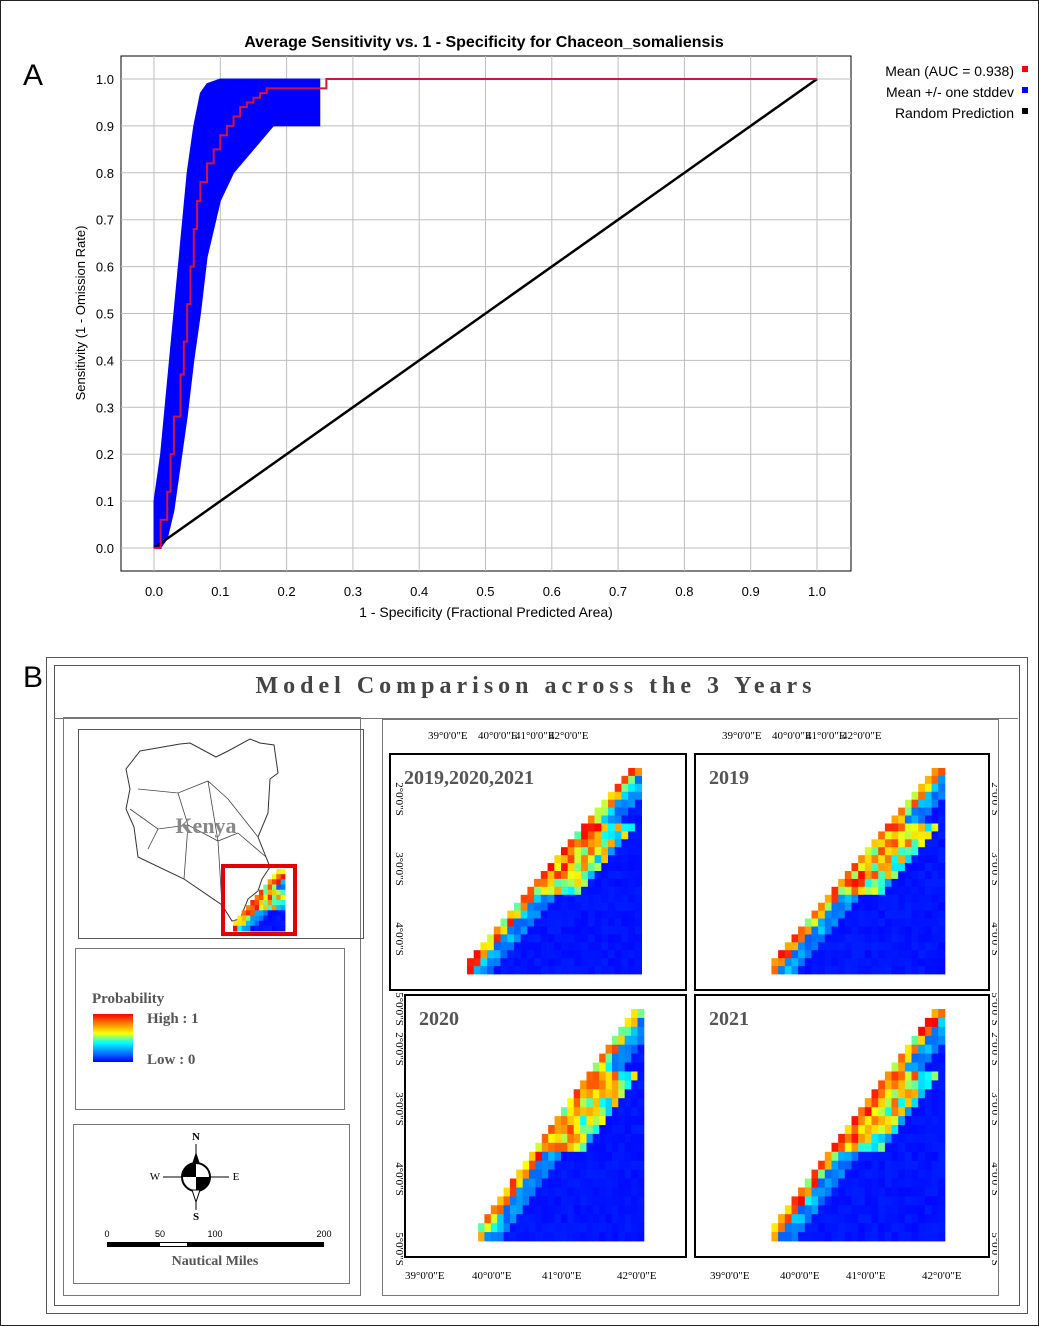 This screenshot has height=1326, width=1039. I want to click on x-tick-label: 0.4, so click(419, 591).